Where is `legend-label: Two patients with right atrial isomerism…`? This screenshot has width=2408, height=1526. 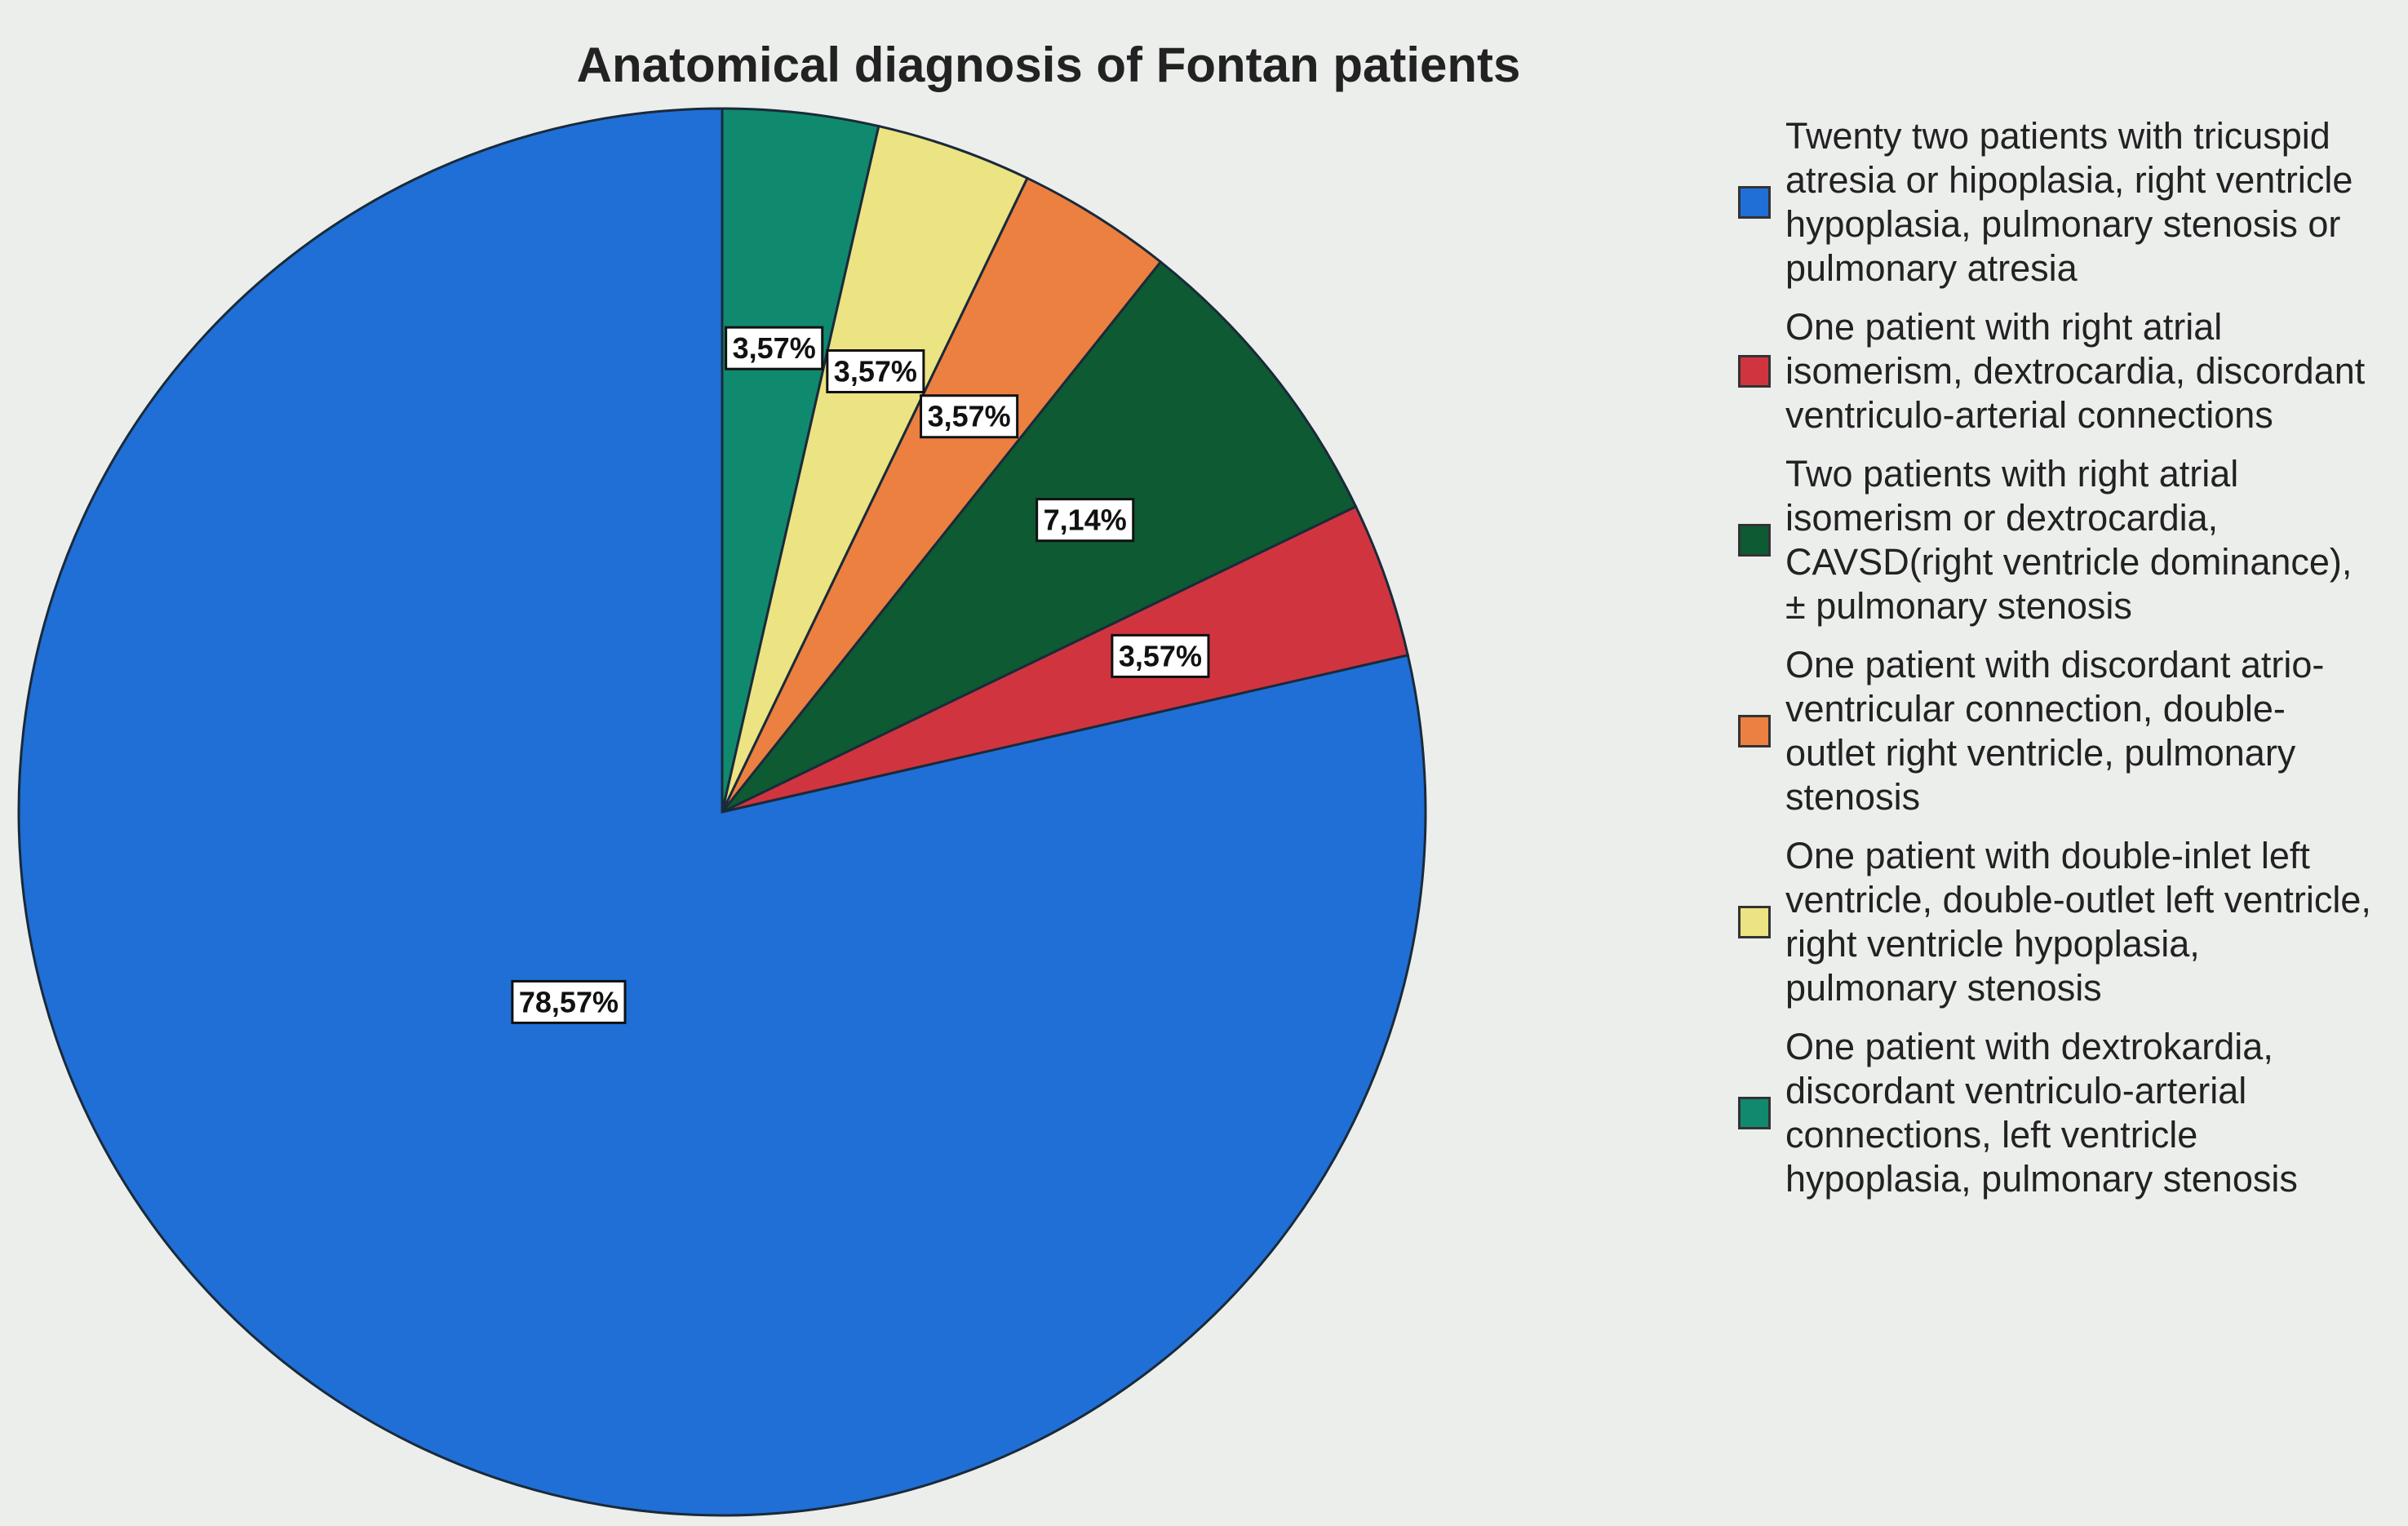
legend-label: Two patients with right atrial isomerism… is located at coordinates (2069, 540).